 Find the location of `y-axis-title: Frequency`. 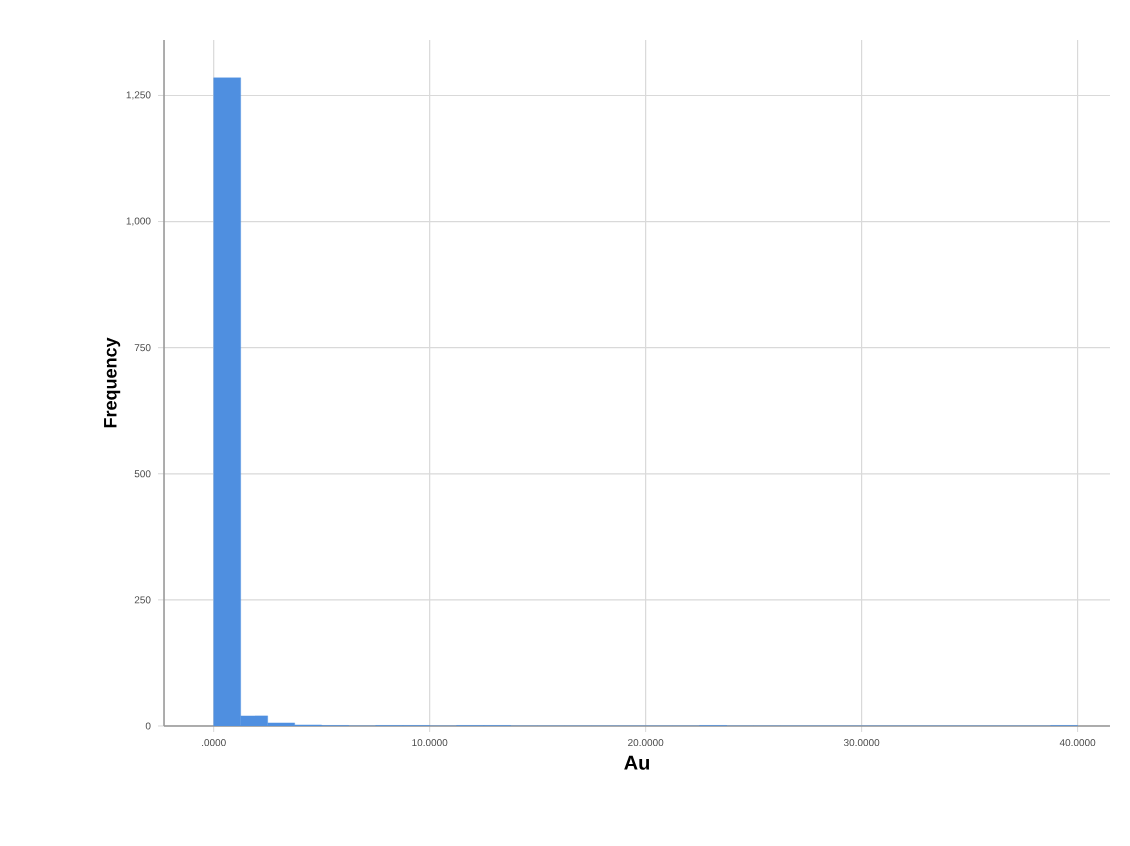

y-axis-title: Frequency is located at coordinates (112, 382).